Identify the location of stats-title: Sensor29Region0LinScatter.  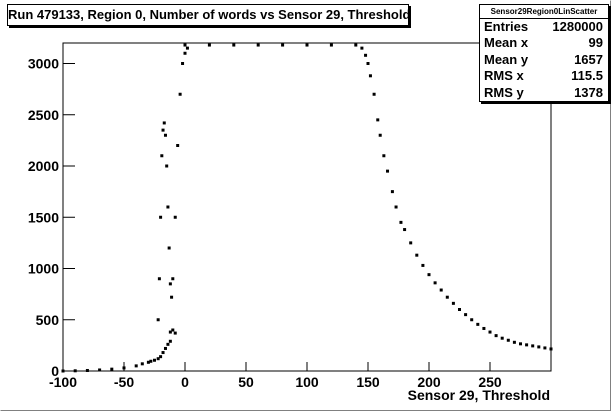
(544, 12).